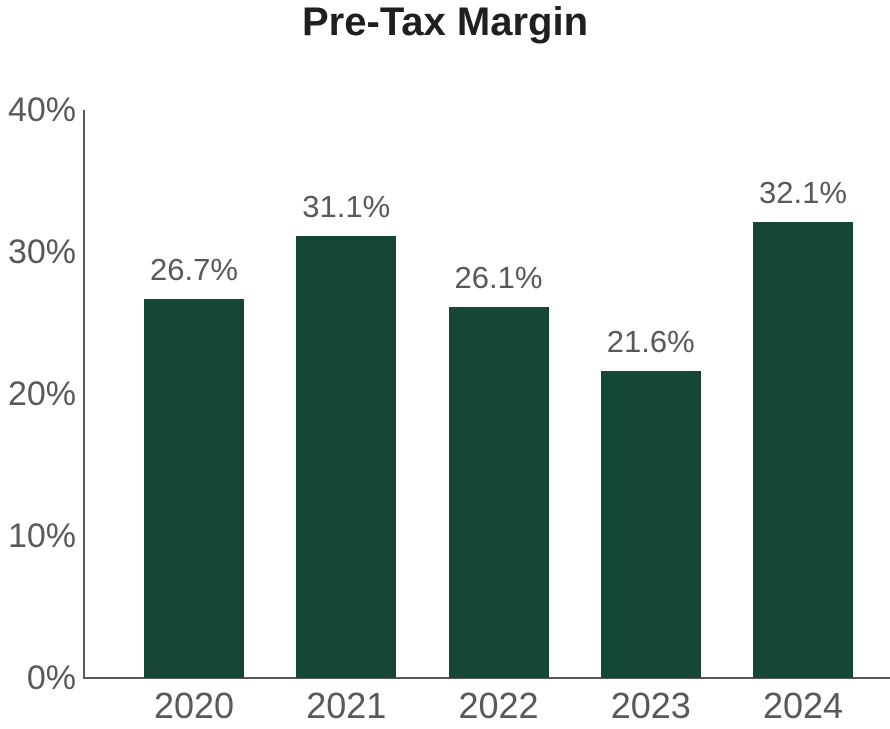 This screenshot has height=729, width=890. I want to click on bar-value-label: 26.7%, so click(194, 269).